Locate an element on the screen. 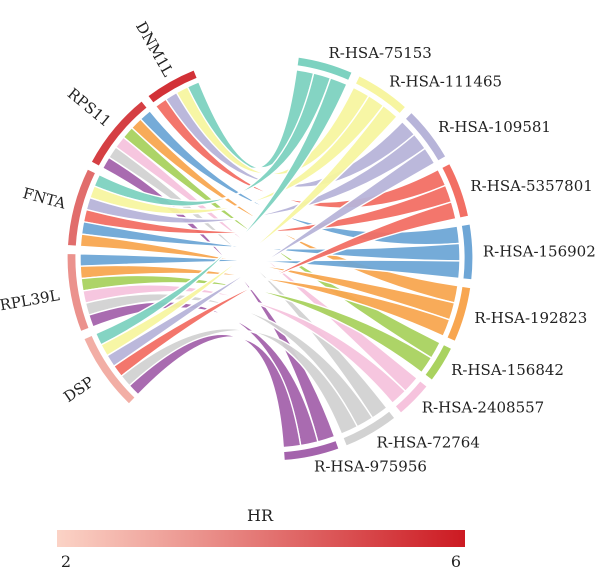 The image size is (600, 575). gene-segment-dsp is located at coordinates (109, 369).